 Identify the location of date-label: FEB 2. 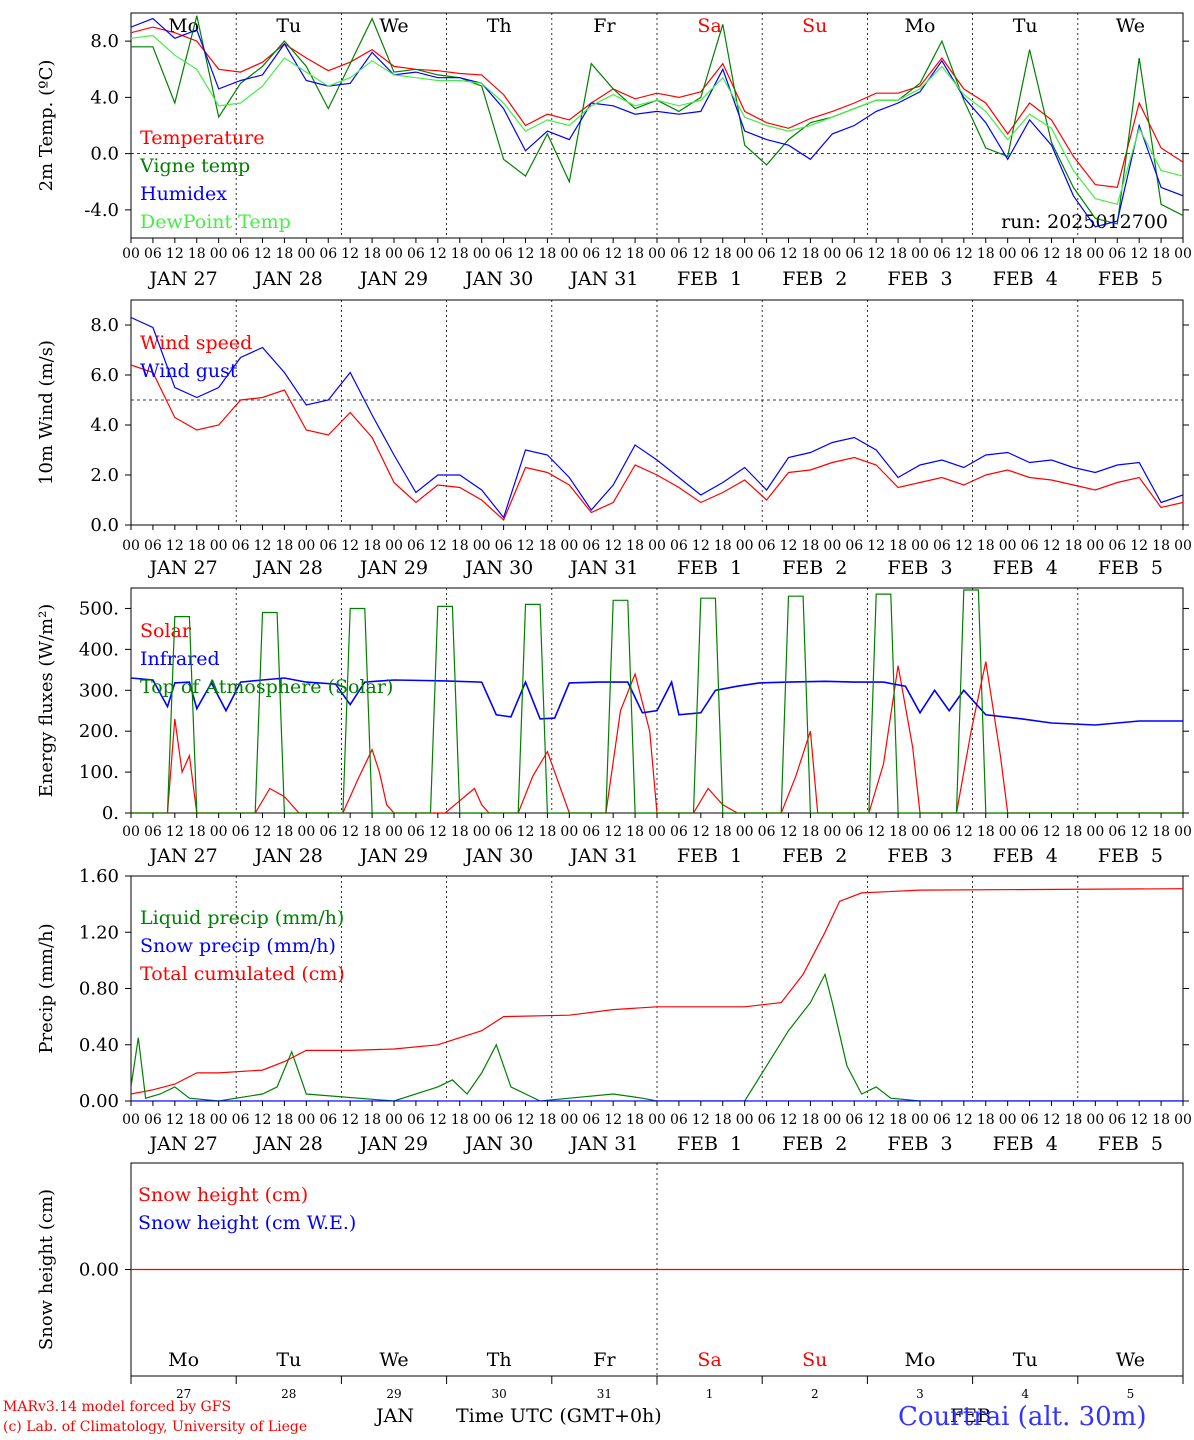
(814, 856).